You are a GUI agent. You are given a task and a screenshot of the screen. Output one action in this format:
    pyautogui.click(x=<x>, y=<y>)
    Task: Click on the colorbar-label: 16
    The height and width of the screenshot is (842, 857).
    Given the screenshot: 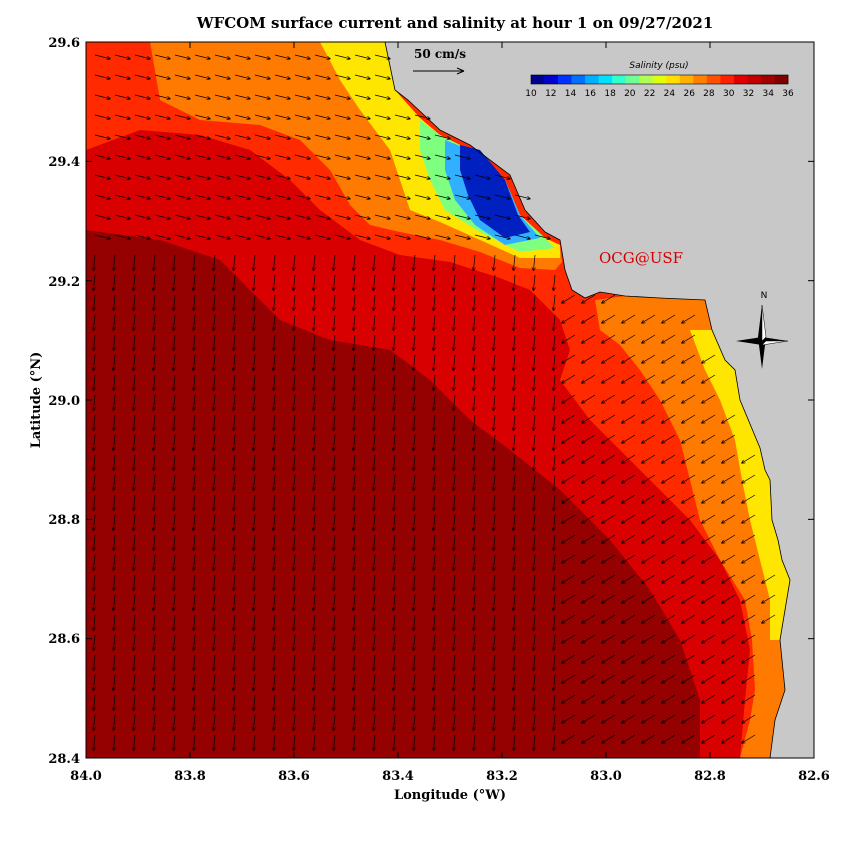 What is the action you would take?
    pyautogui.click(x=591, y=94)
    